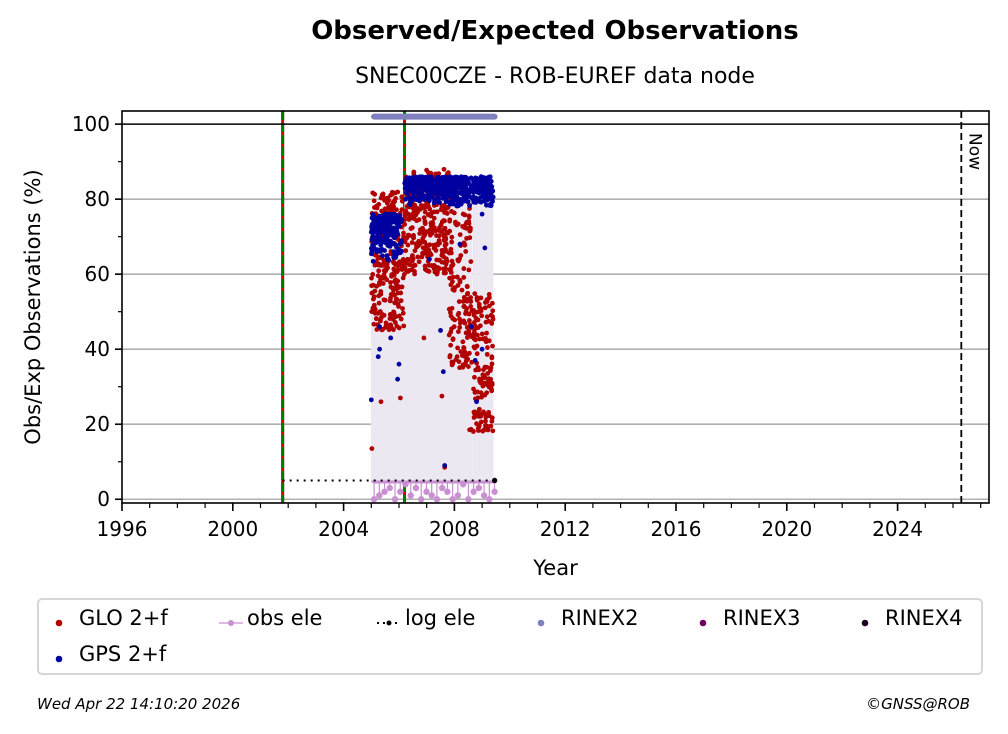 The height and width of the screenshot is (734, 1008). I want to click on legend-item-gps: GPS 2+f, so click(108, 654).